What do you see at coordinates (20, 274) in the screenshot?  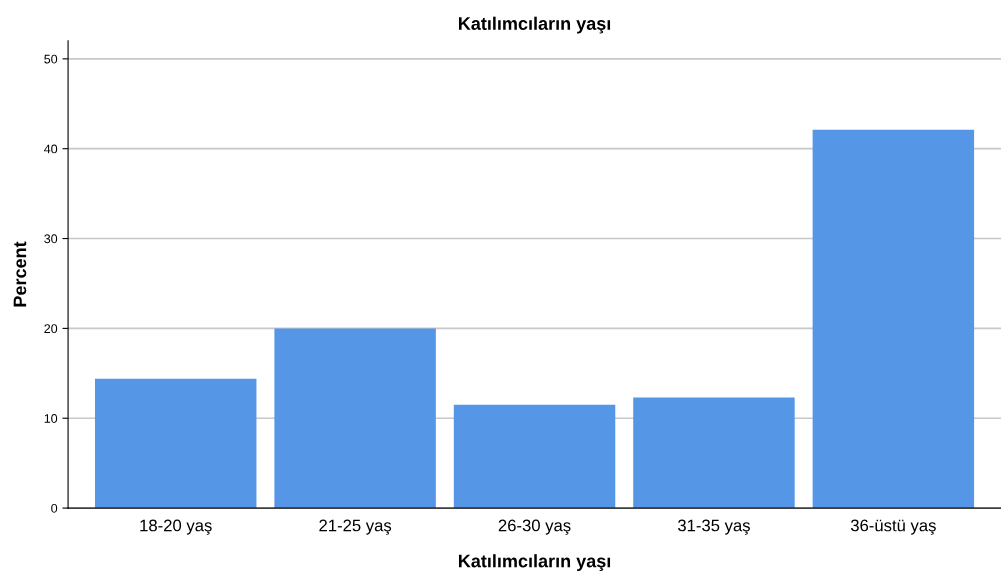 I see `y-axis-title: Percent` at bounding box center [20, 274].